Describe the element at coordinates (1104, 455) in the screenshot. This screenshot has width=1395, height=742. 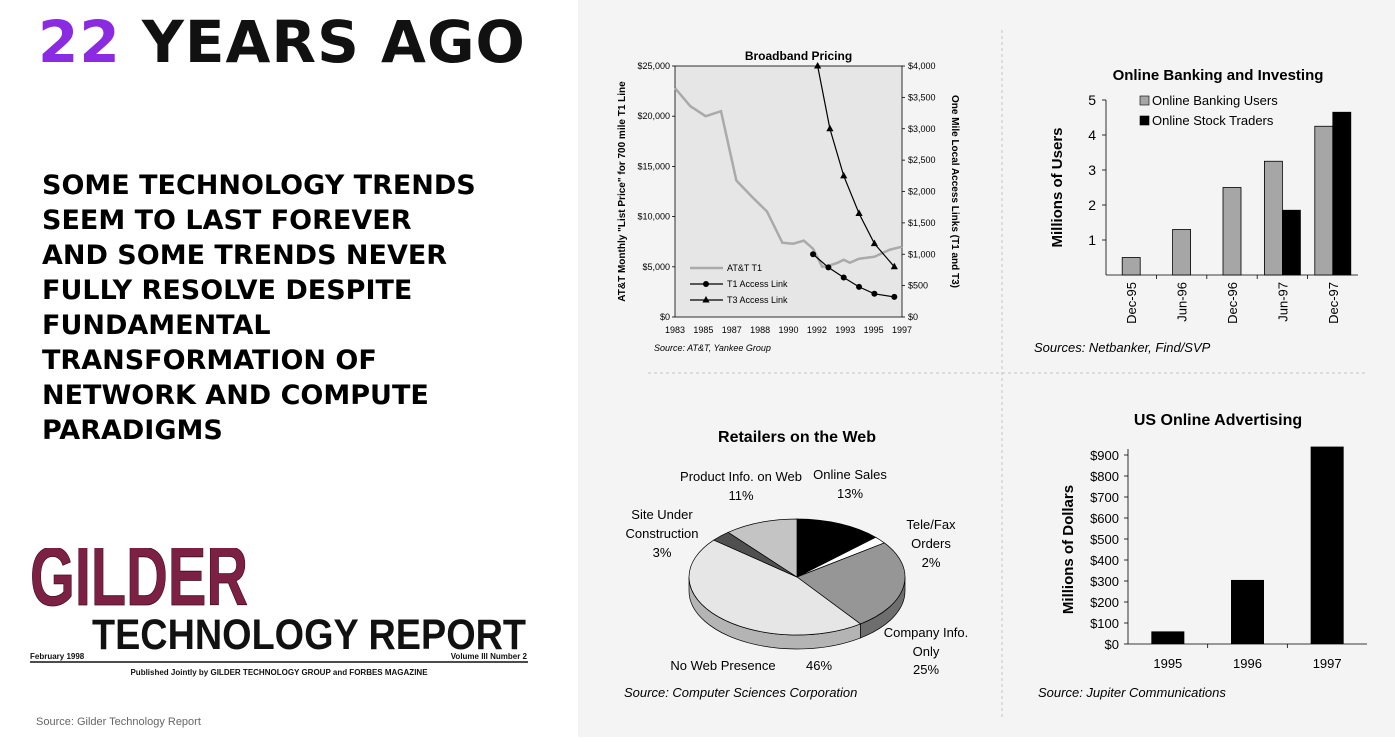
I see `advertising-ytick-label: $900` at that location.